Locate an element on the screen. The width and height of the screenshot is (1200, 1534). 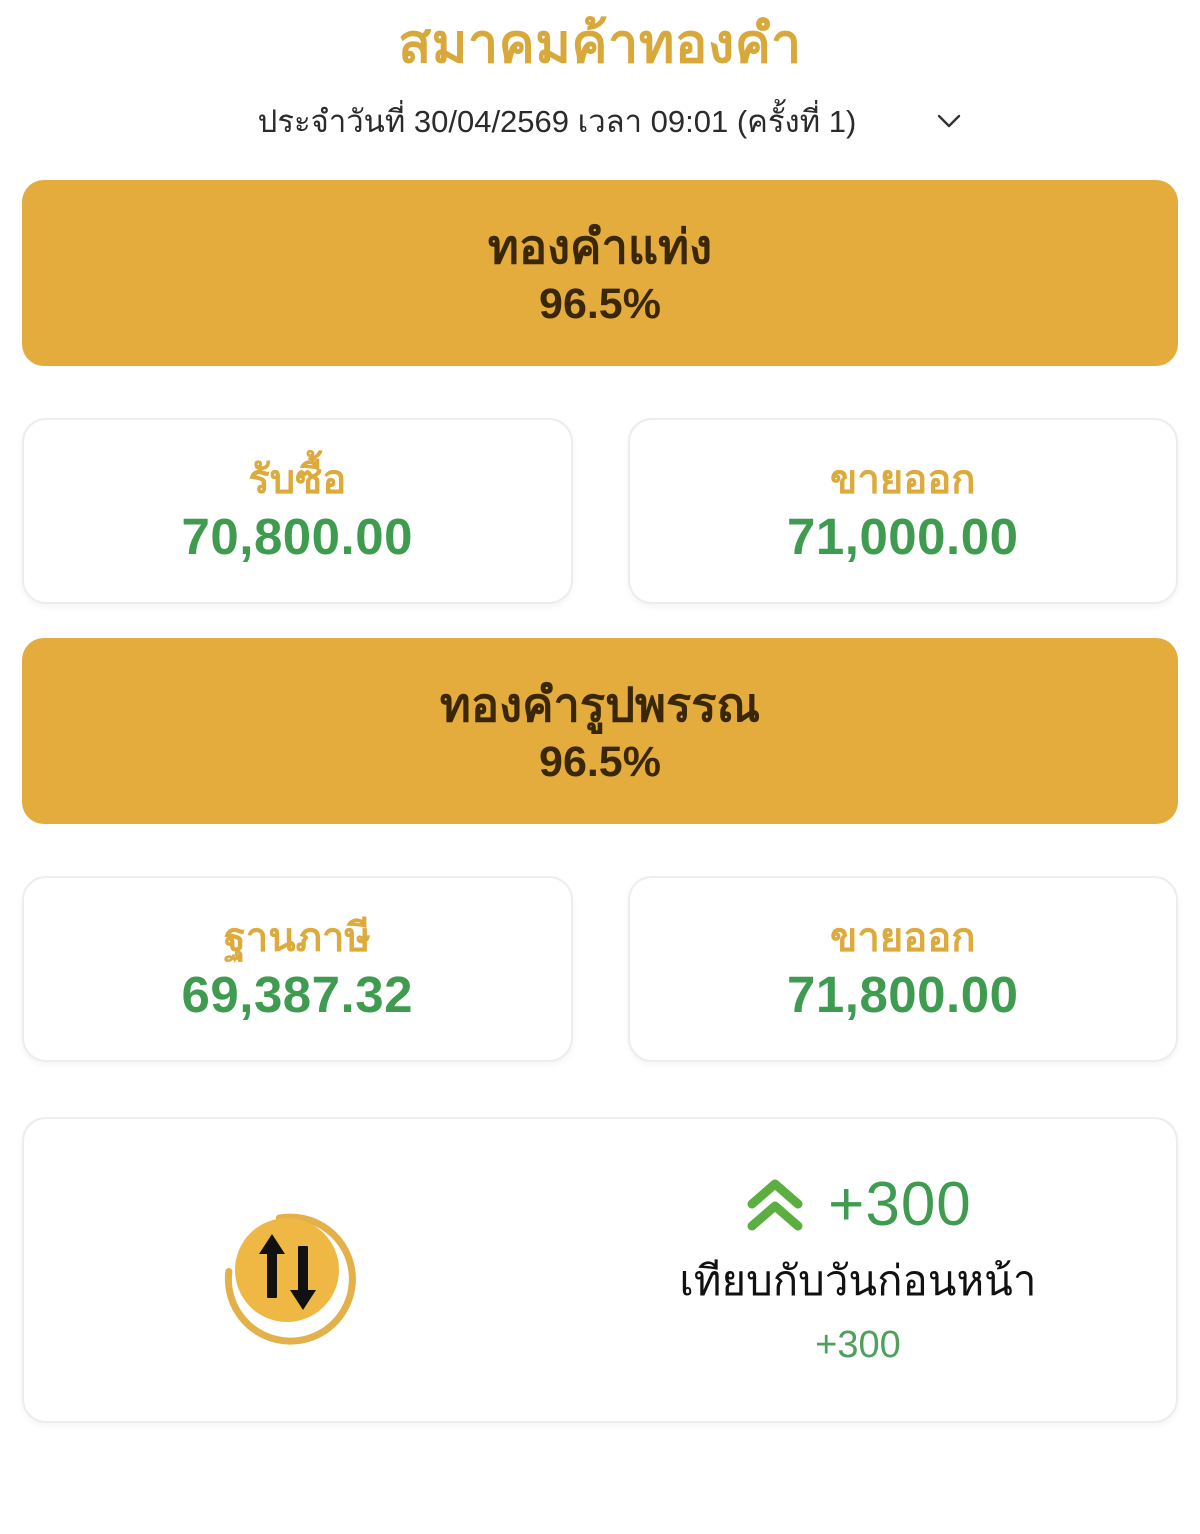
page-title: สมาคมค้าทองคำ is located at coordinates (600, 44).